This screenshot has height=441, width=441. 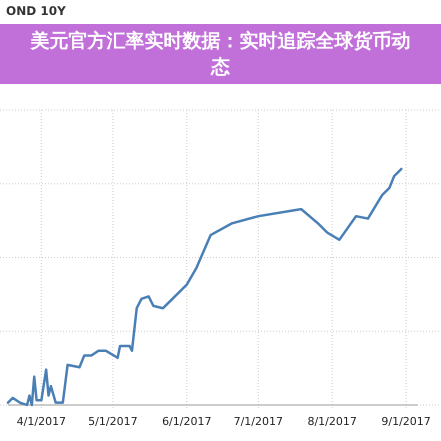 I want to click on chart-subtitle: 美元官方汇率实时数据：实时追踪全球货币动态, so click(x=220, y=54).